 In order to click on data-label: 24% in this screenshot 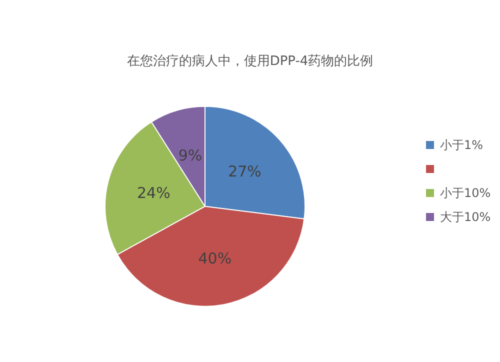, I will do `click(153, 193)`.